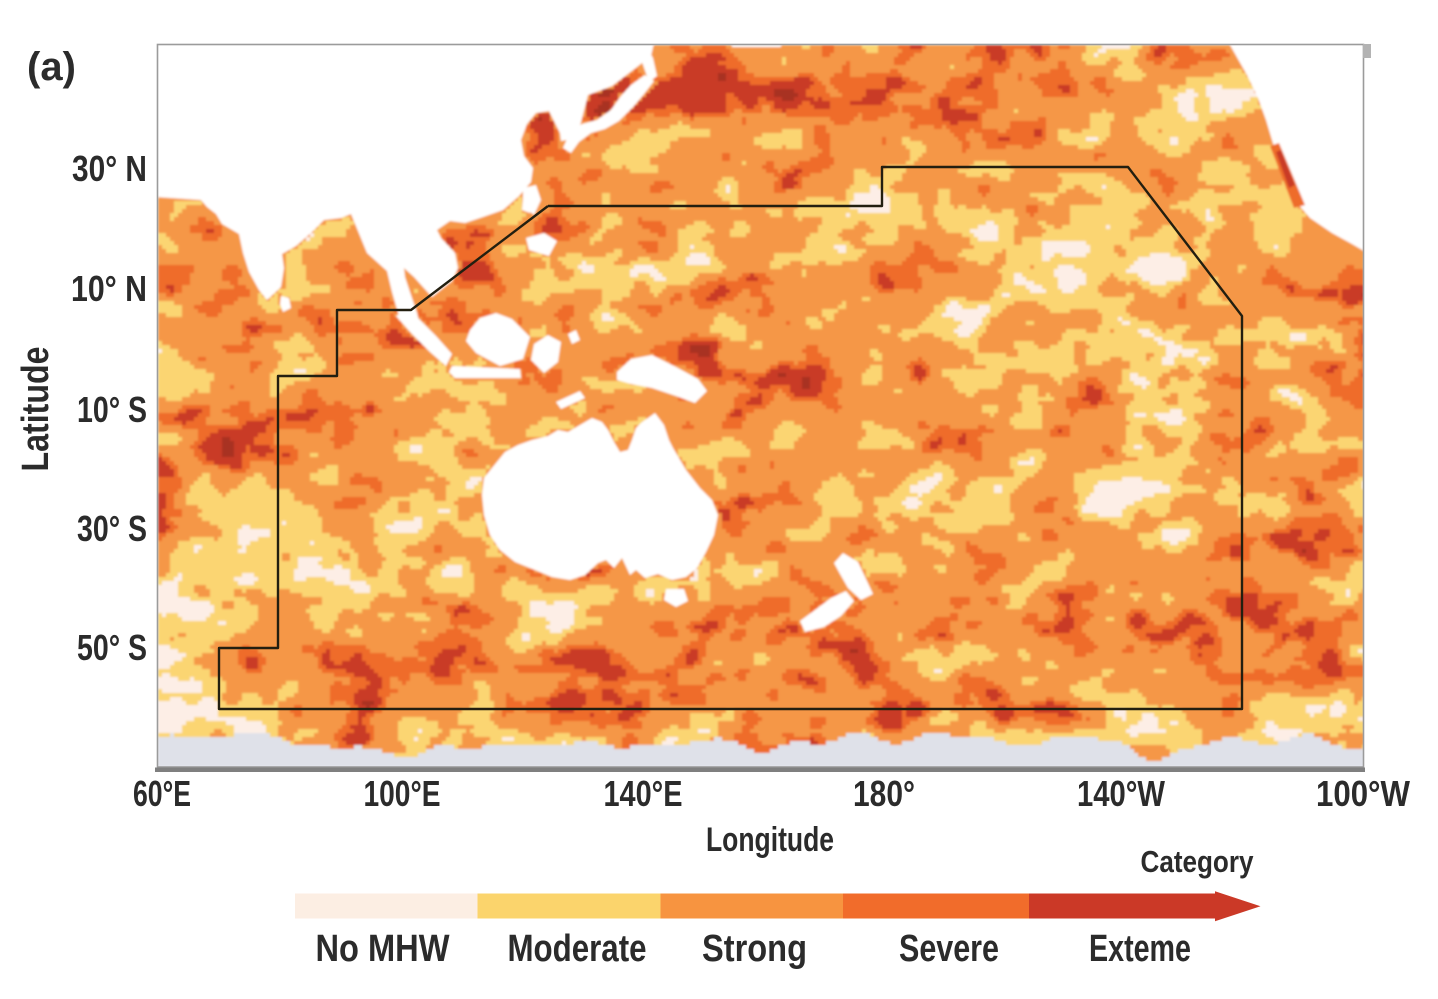  I want to click on svg-text: Category, so click(1198, 861).